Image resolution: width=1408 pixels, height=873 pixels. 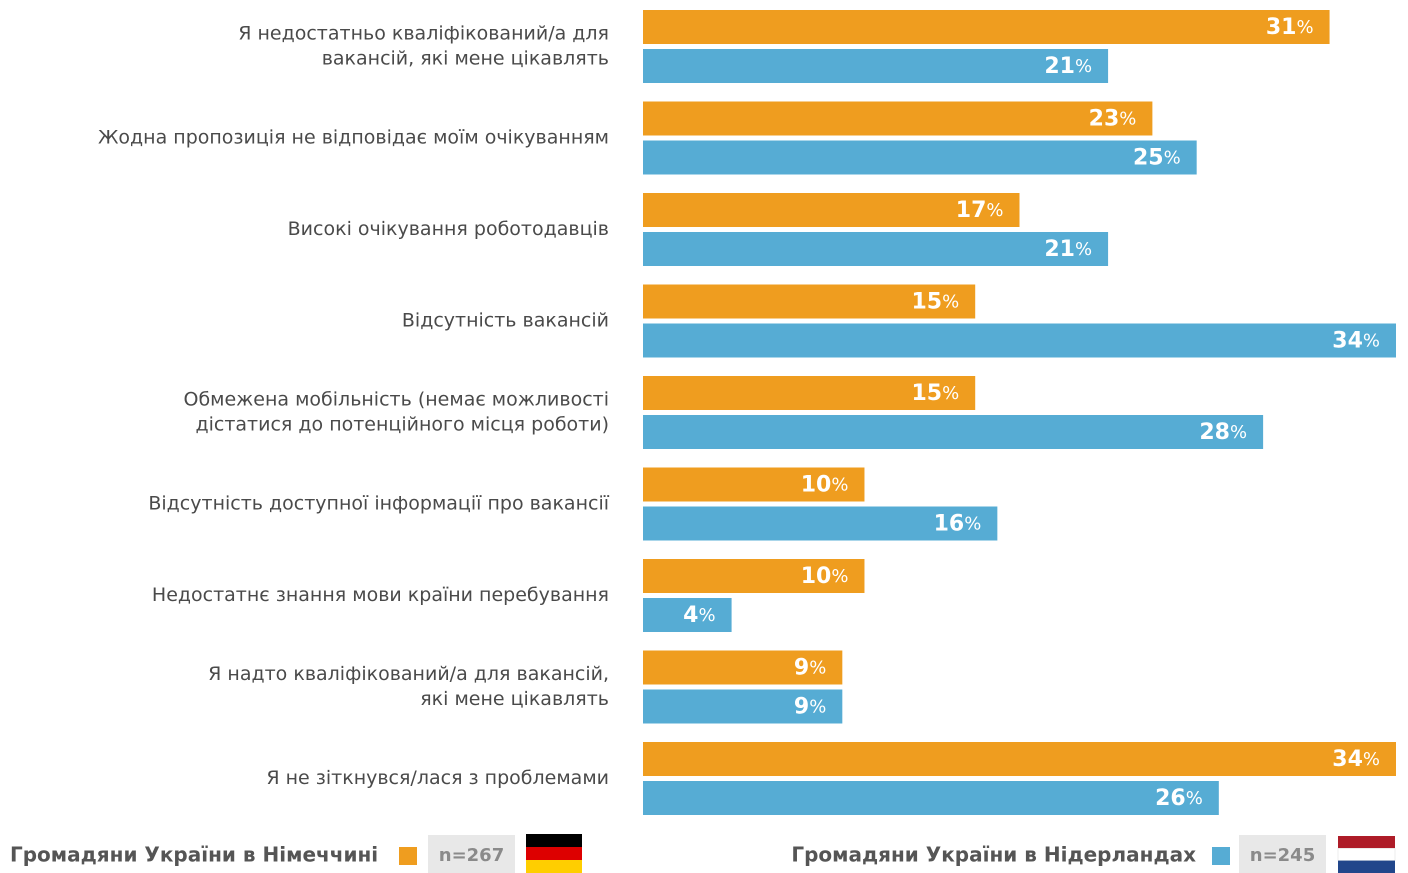 What do you see at coordinates (554, 853) in the screenshot?
I see `flag-germany` at bounding box center [554, 853].